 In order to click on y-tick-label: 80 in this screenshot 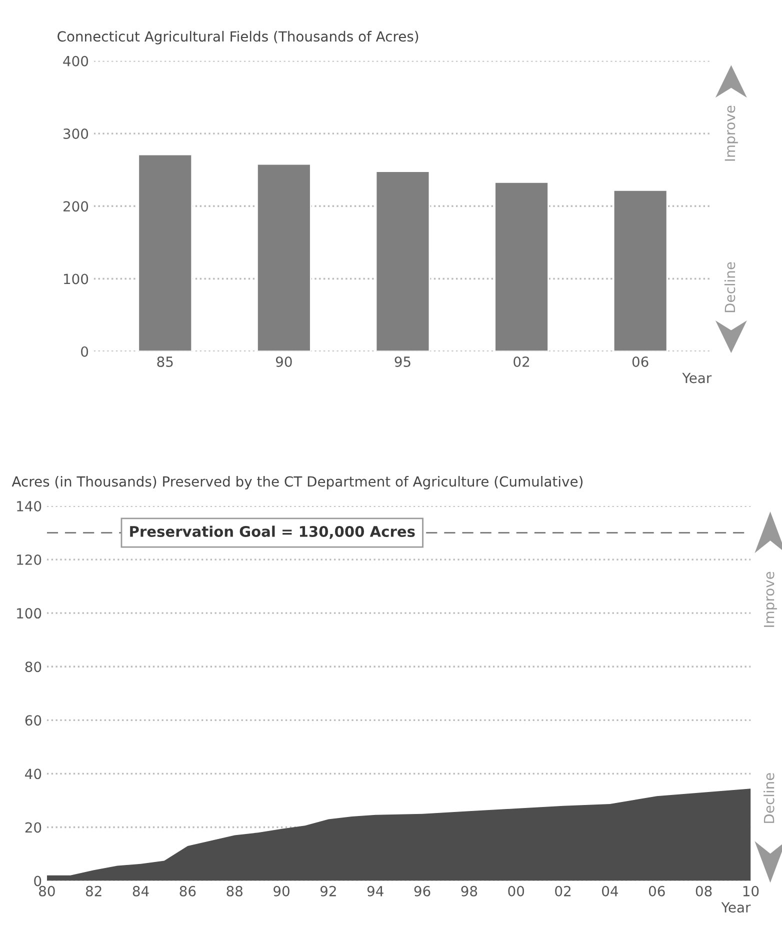, I will do `click(33, 667)`.